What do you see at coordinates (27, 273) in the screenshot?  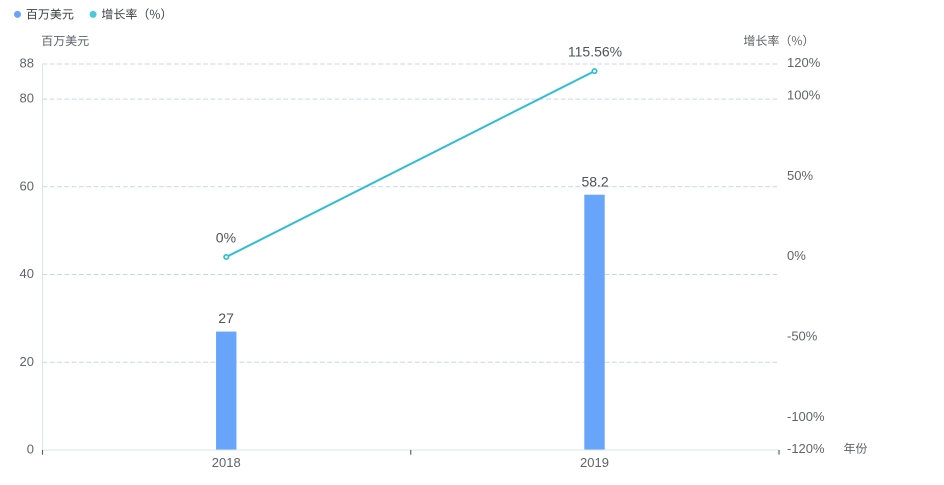 I see `svg-text: 40` at bounding box center [27, 273].